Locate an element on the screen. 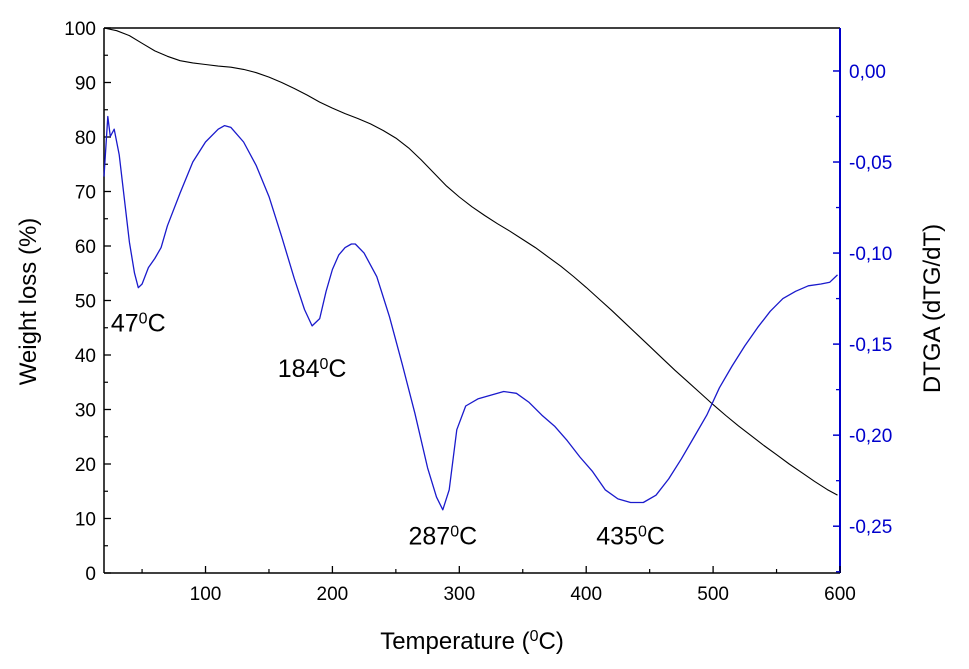  y-left-tick-label: 80 is located at coordinates (85, 138).